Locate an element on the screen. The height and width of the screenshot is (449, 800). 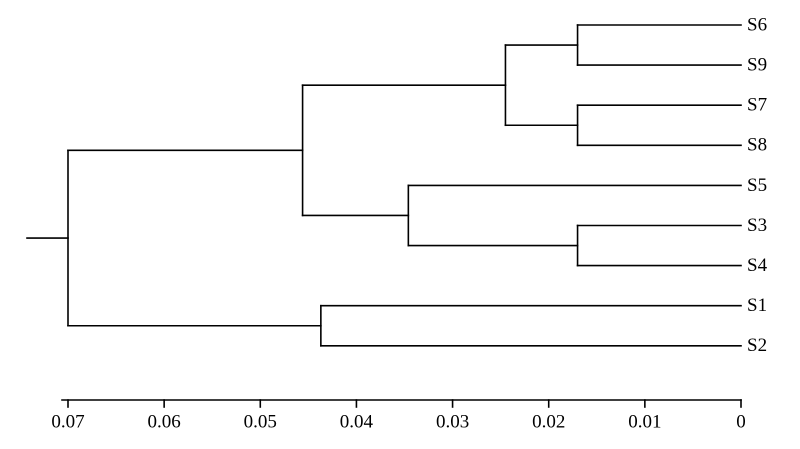
leaf-label: S6 is located at coordinates (757, 24).